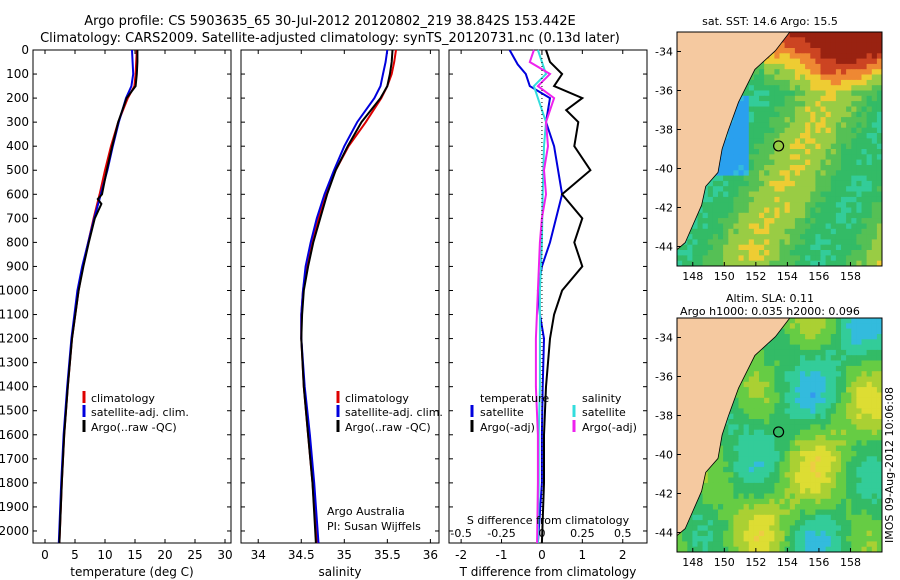  Describe the element at coordinates (194, 555) in the screenshot. I see `x-tick-label: 25` at that location.